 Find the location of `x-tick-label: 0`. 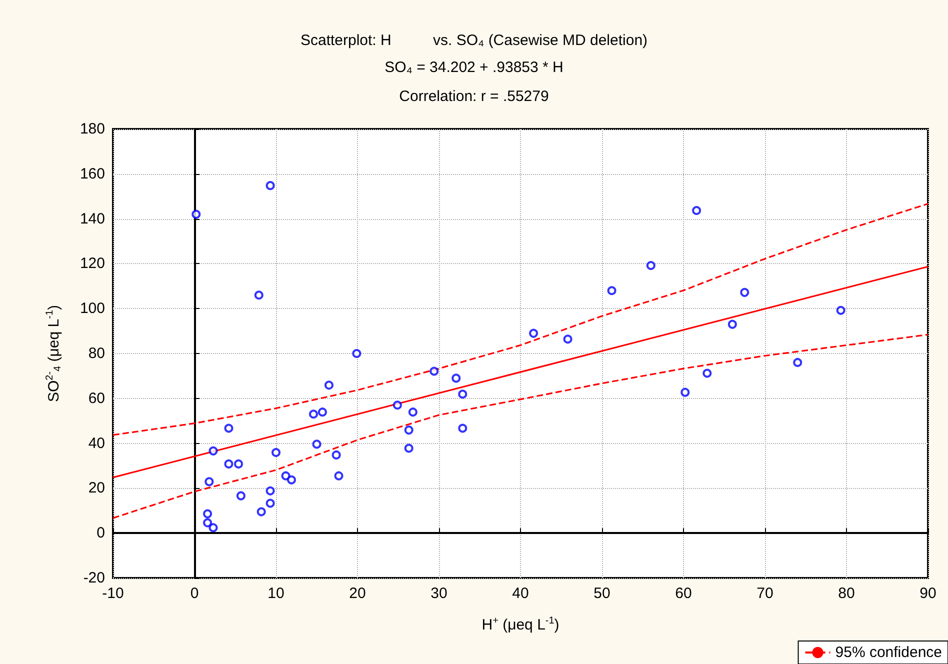

x-tick-label: 0 is located at coordinates (194, 593).